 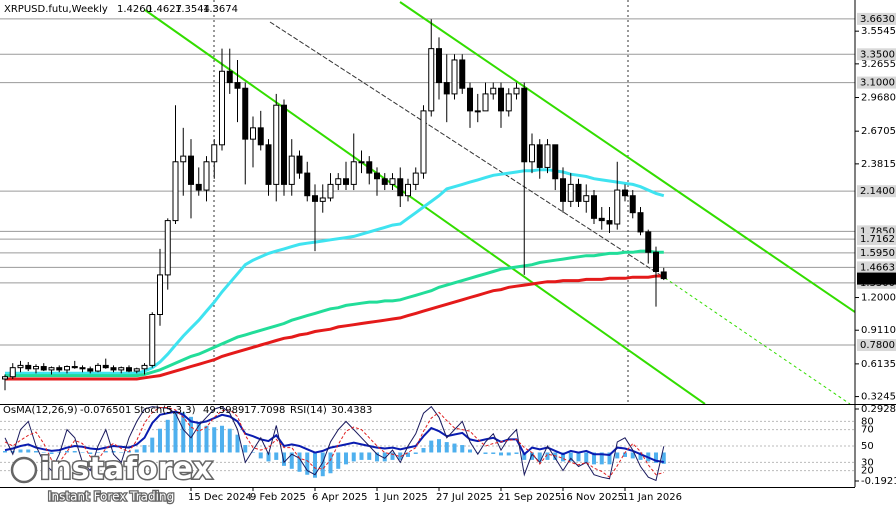 What do you see at coordinates (220, 497) in the screenshot?
I see `x-tick-label: 15 Dec 2024` at bounding box center [220, 497].